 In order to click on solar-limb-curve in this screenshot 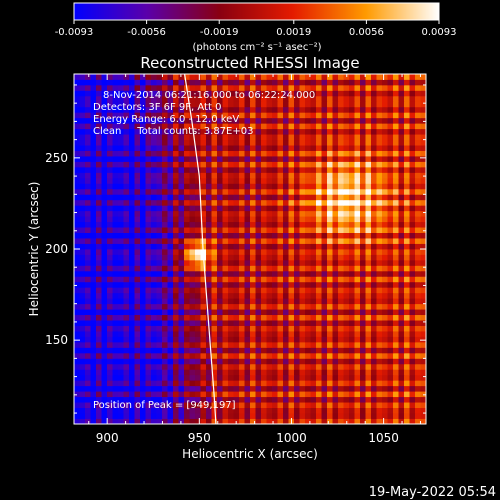, I will do `click(200, 249)`.